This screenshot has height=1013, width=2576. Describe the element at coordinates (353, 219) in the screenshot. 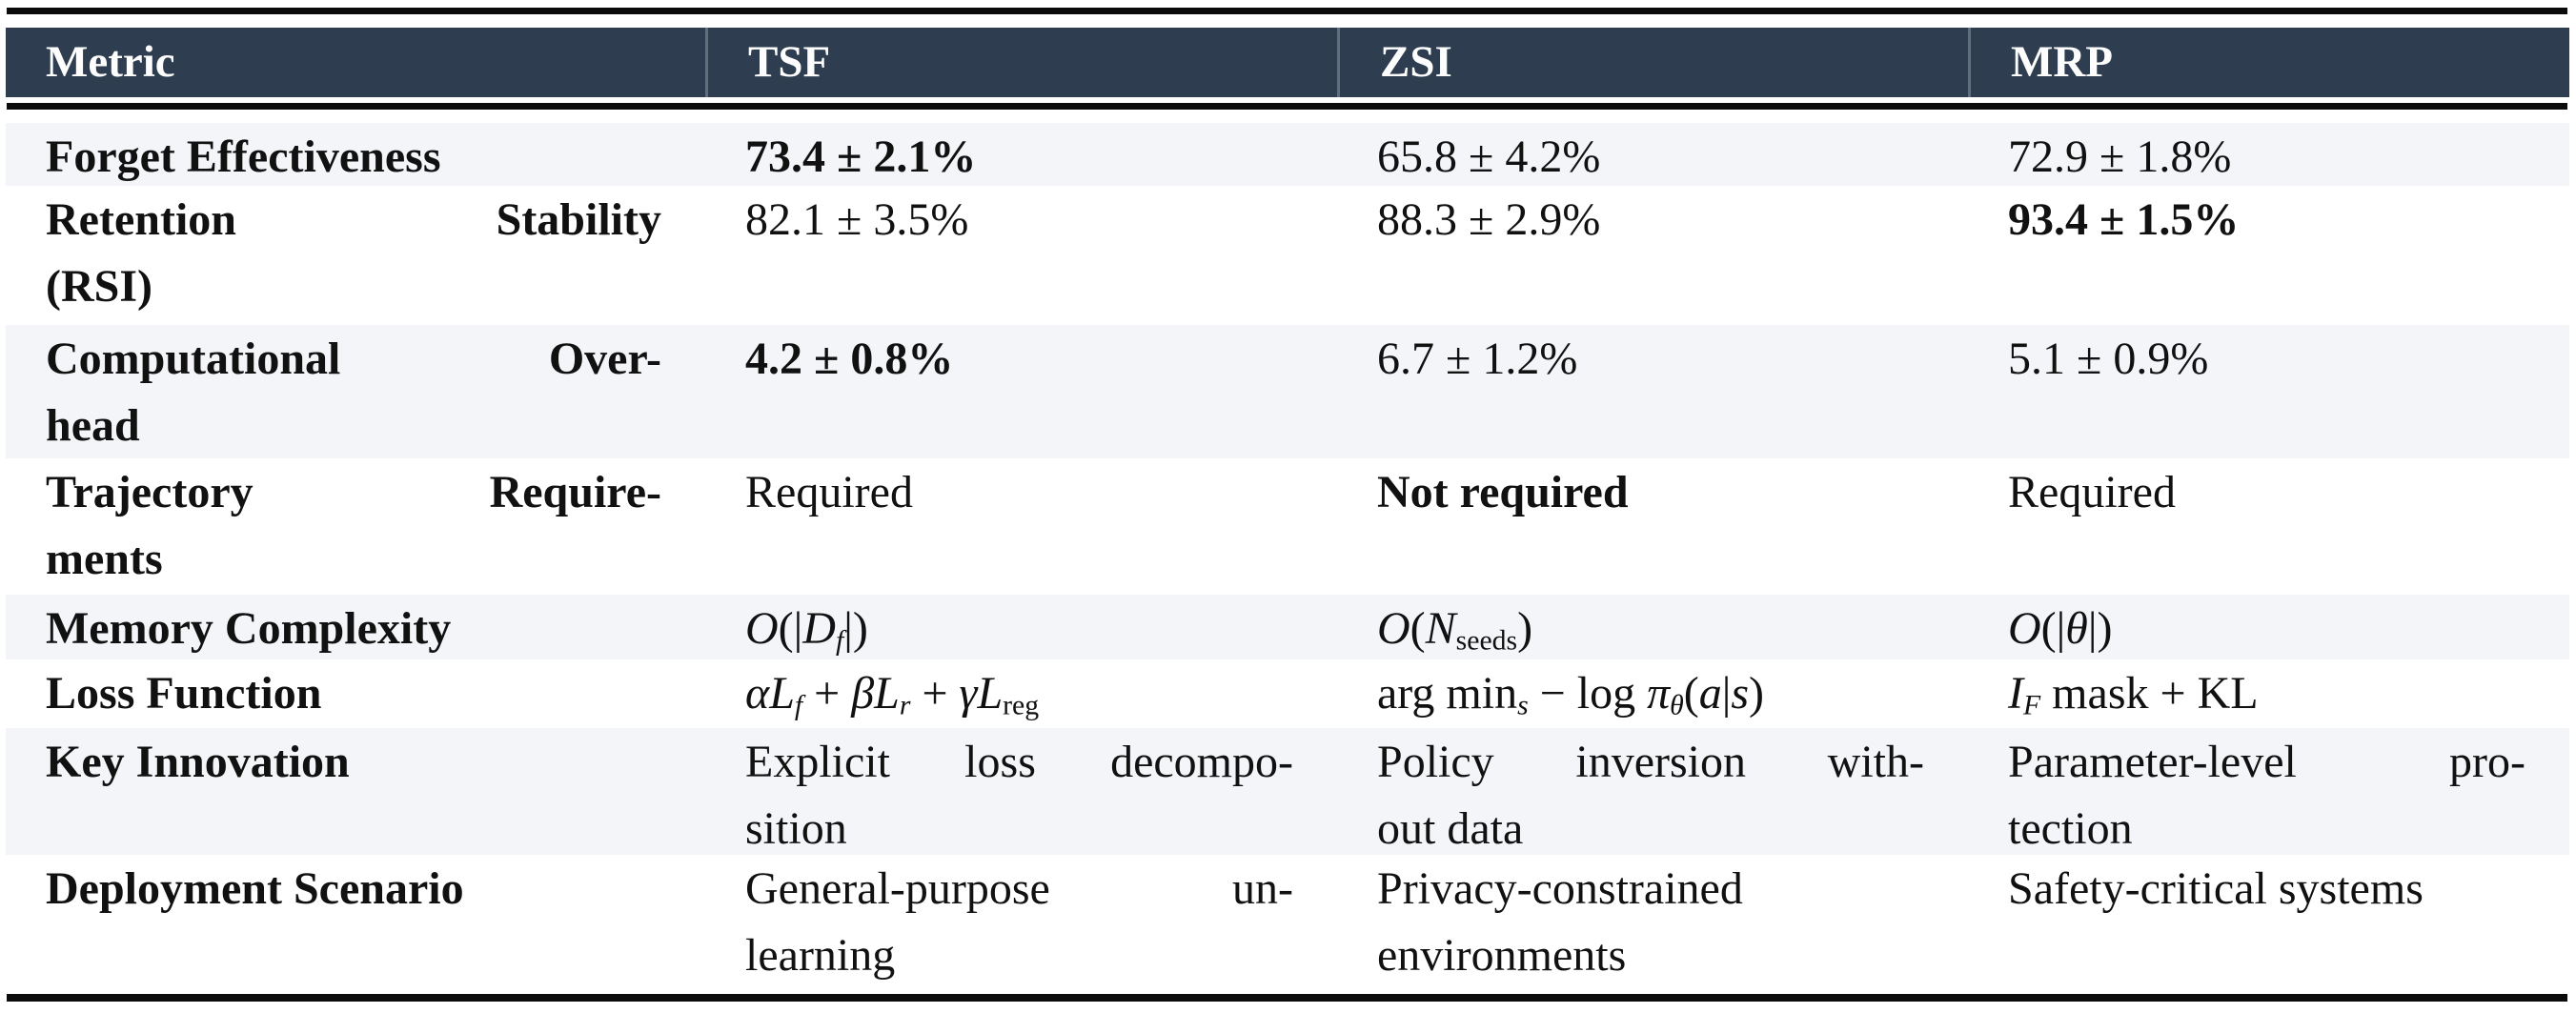

I see `text-segment: Retention Stability` at that location.